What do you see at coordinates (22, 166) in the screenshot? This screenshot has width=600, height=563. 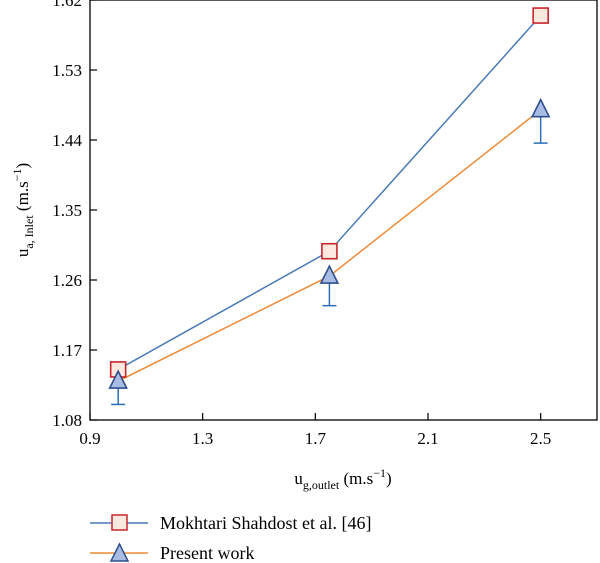 I see `y-axis-title-close: )` at bounding box center [22, 166].